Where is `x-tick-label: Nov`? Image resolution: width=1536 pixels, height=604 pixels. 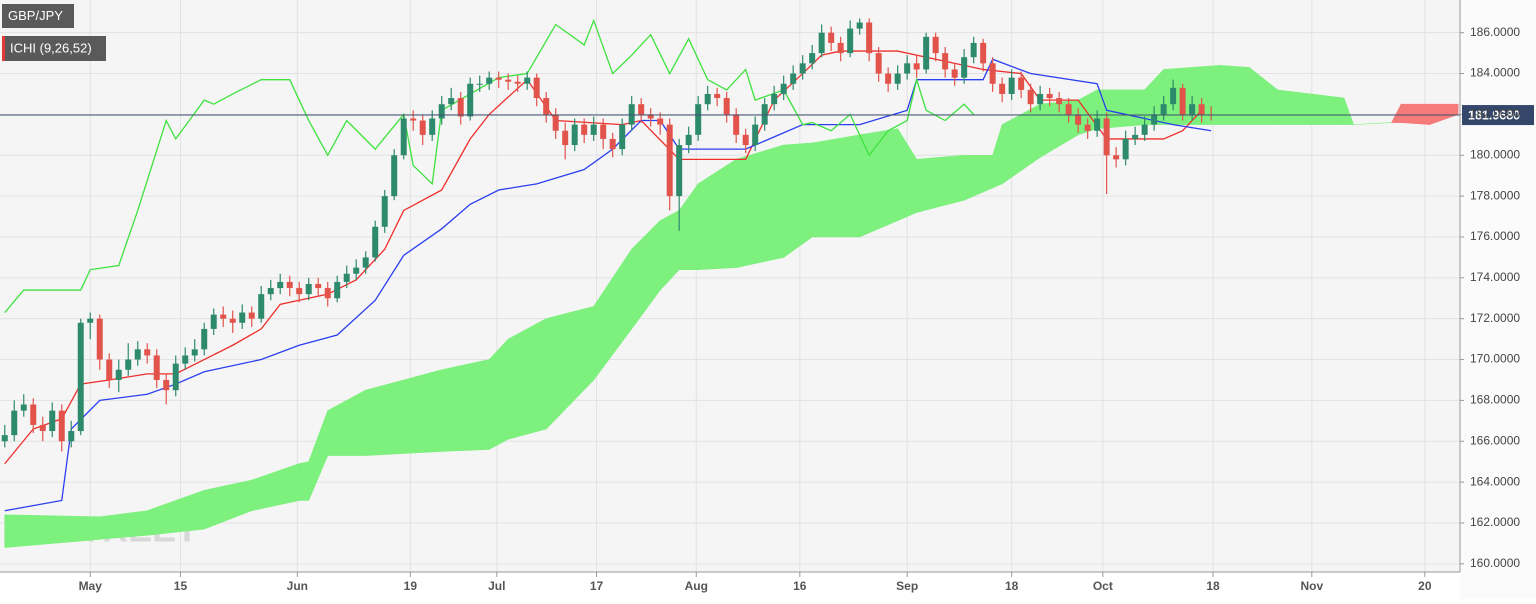
x-tick-label: Nov is located at coordinates (1311, 586).